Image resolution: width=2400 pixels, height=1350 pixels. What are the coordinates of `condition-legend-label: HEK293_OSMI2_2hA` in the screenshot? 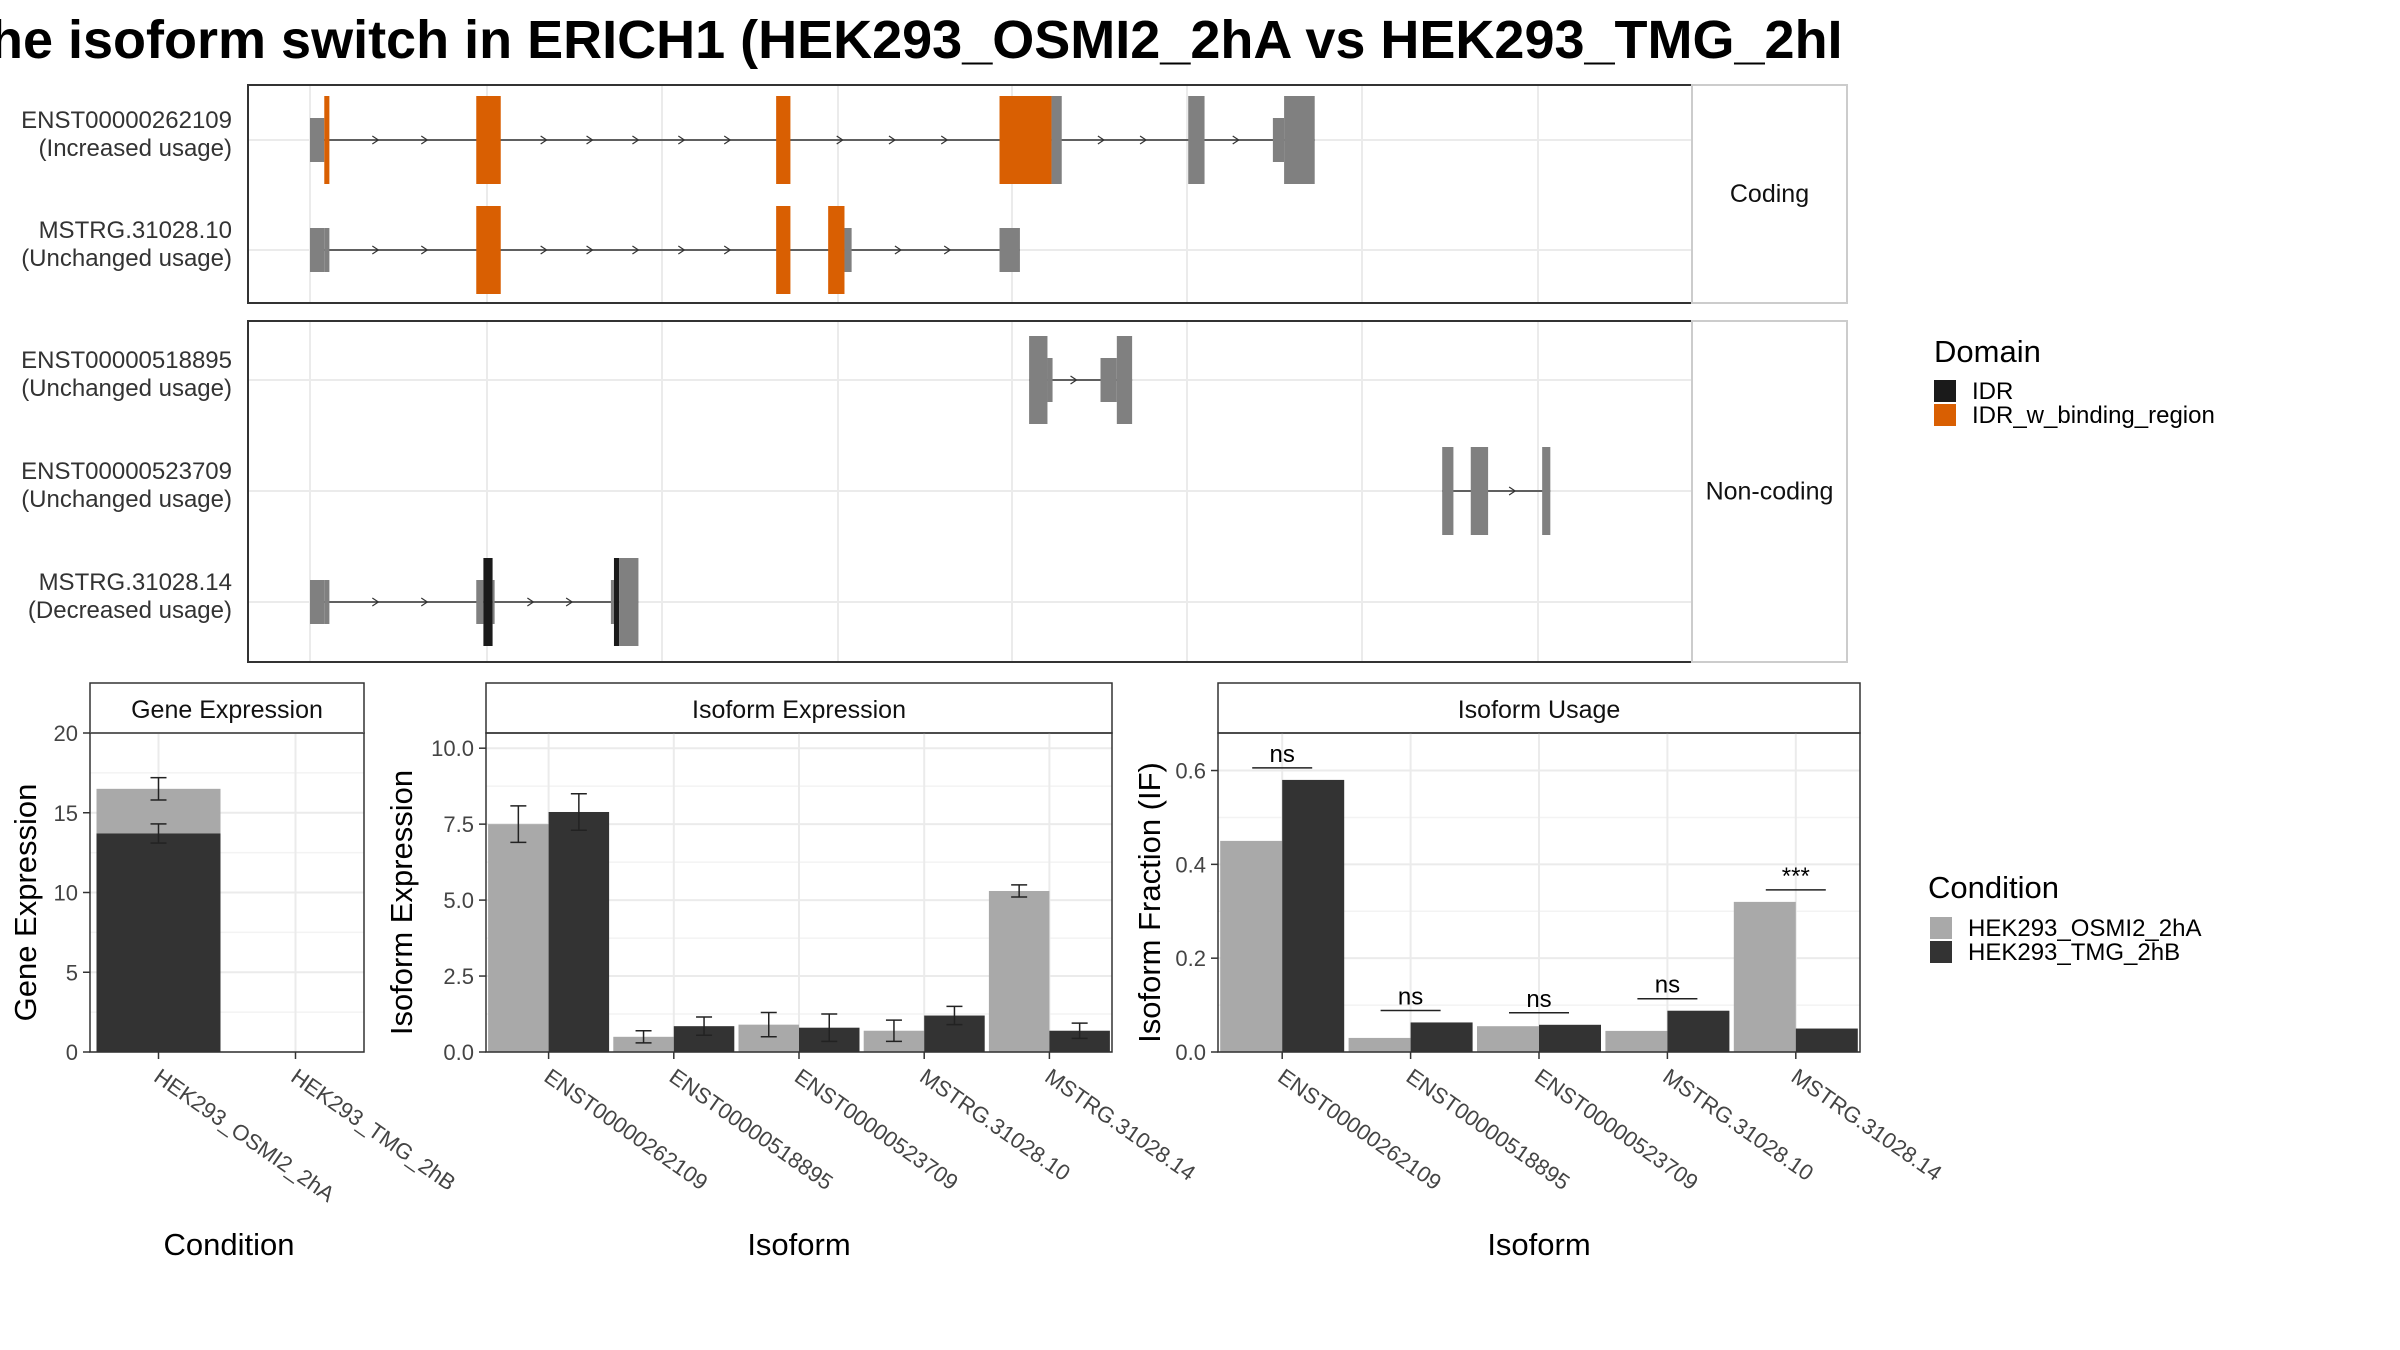 It's located at (2084, 928).